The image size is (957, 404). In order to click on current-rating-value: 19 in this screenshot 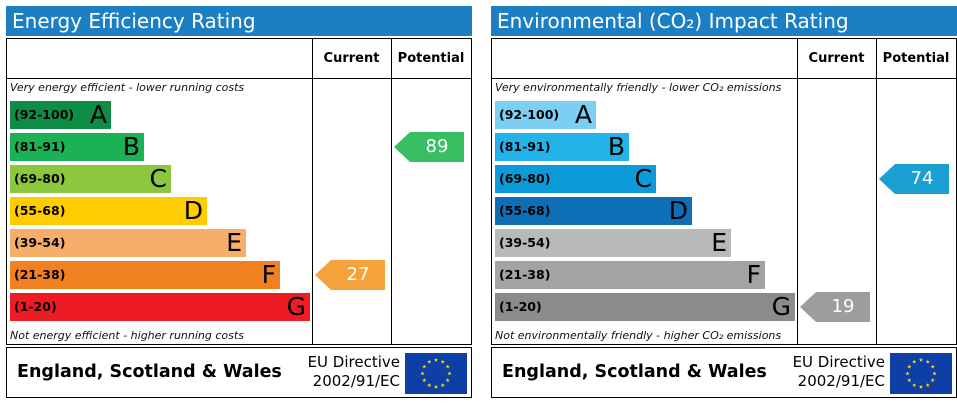, I will do `click(843, 306)`.